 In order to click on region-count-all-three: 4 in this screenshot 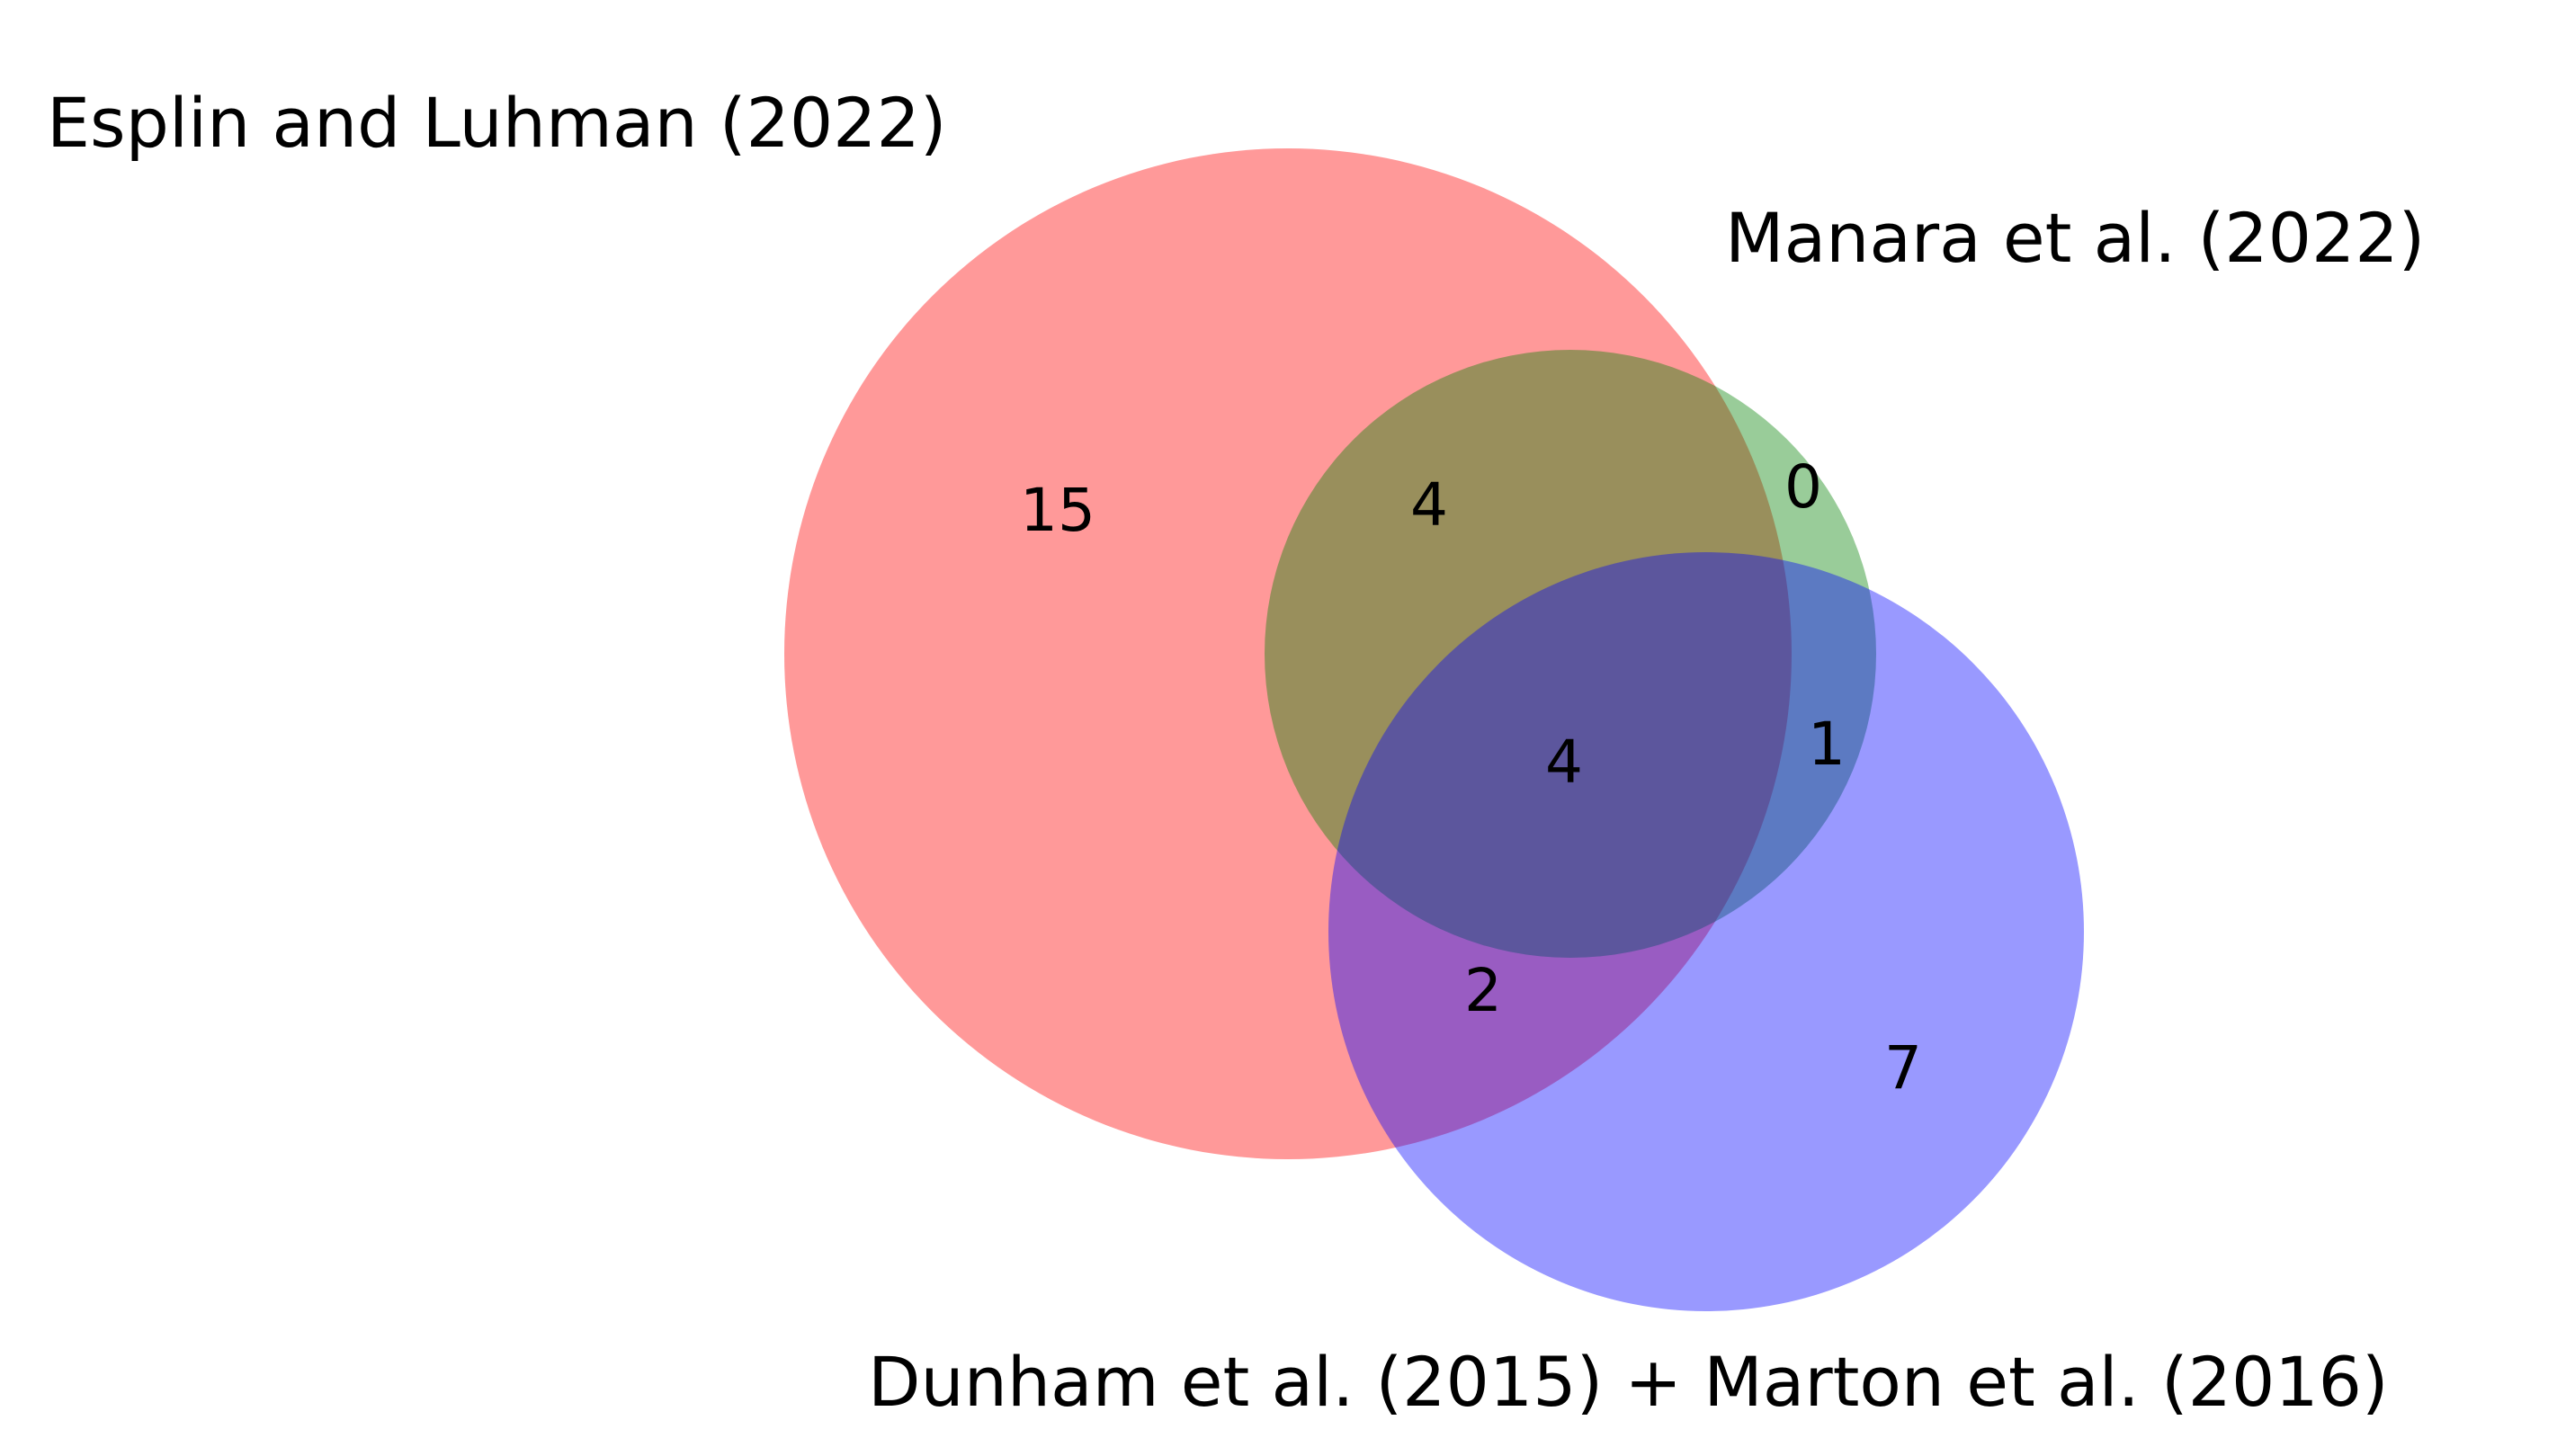, I will do `click(1564, 763)`.